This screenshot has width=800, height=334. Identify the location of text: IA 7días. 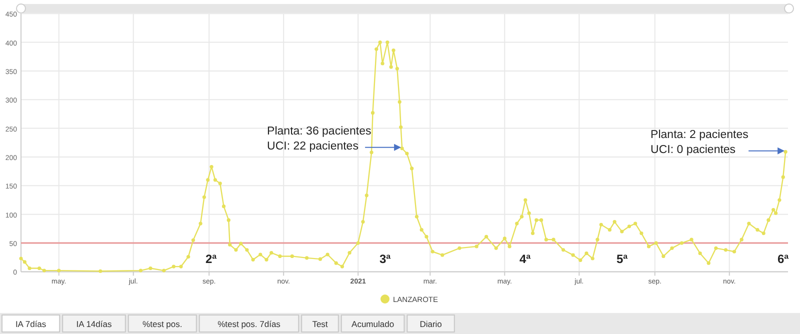
(30, 324).